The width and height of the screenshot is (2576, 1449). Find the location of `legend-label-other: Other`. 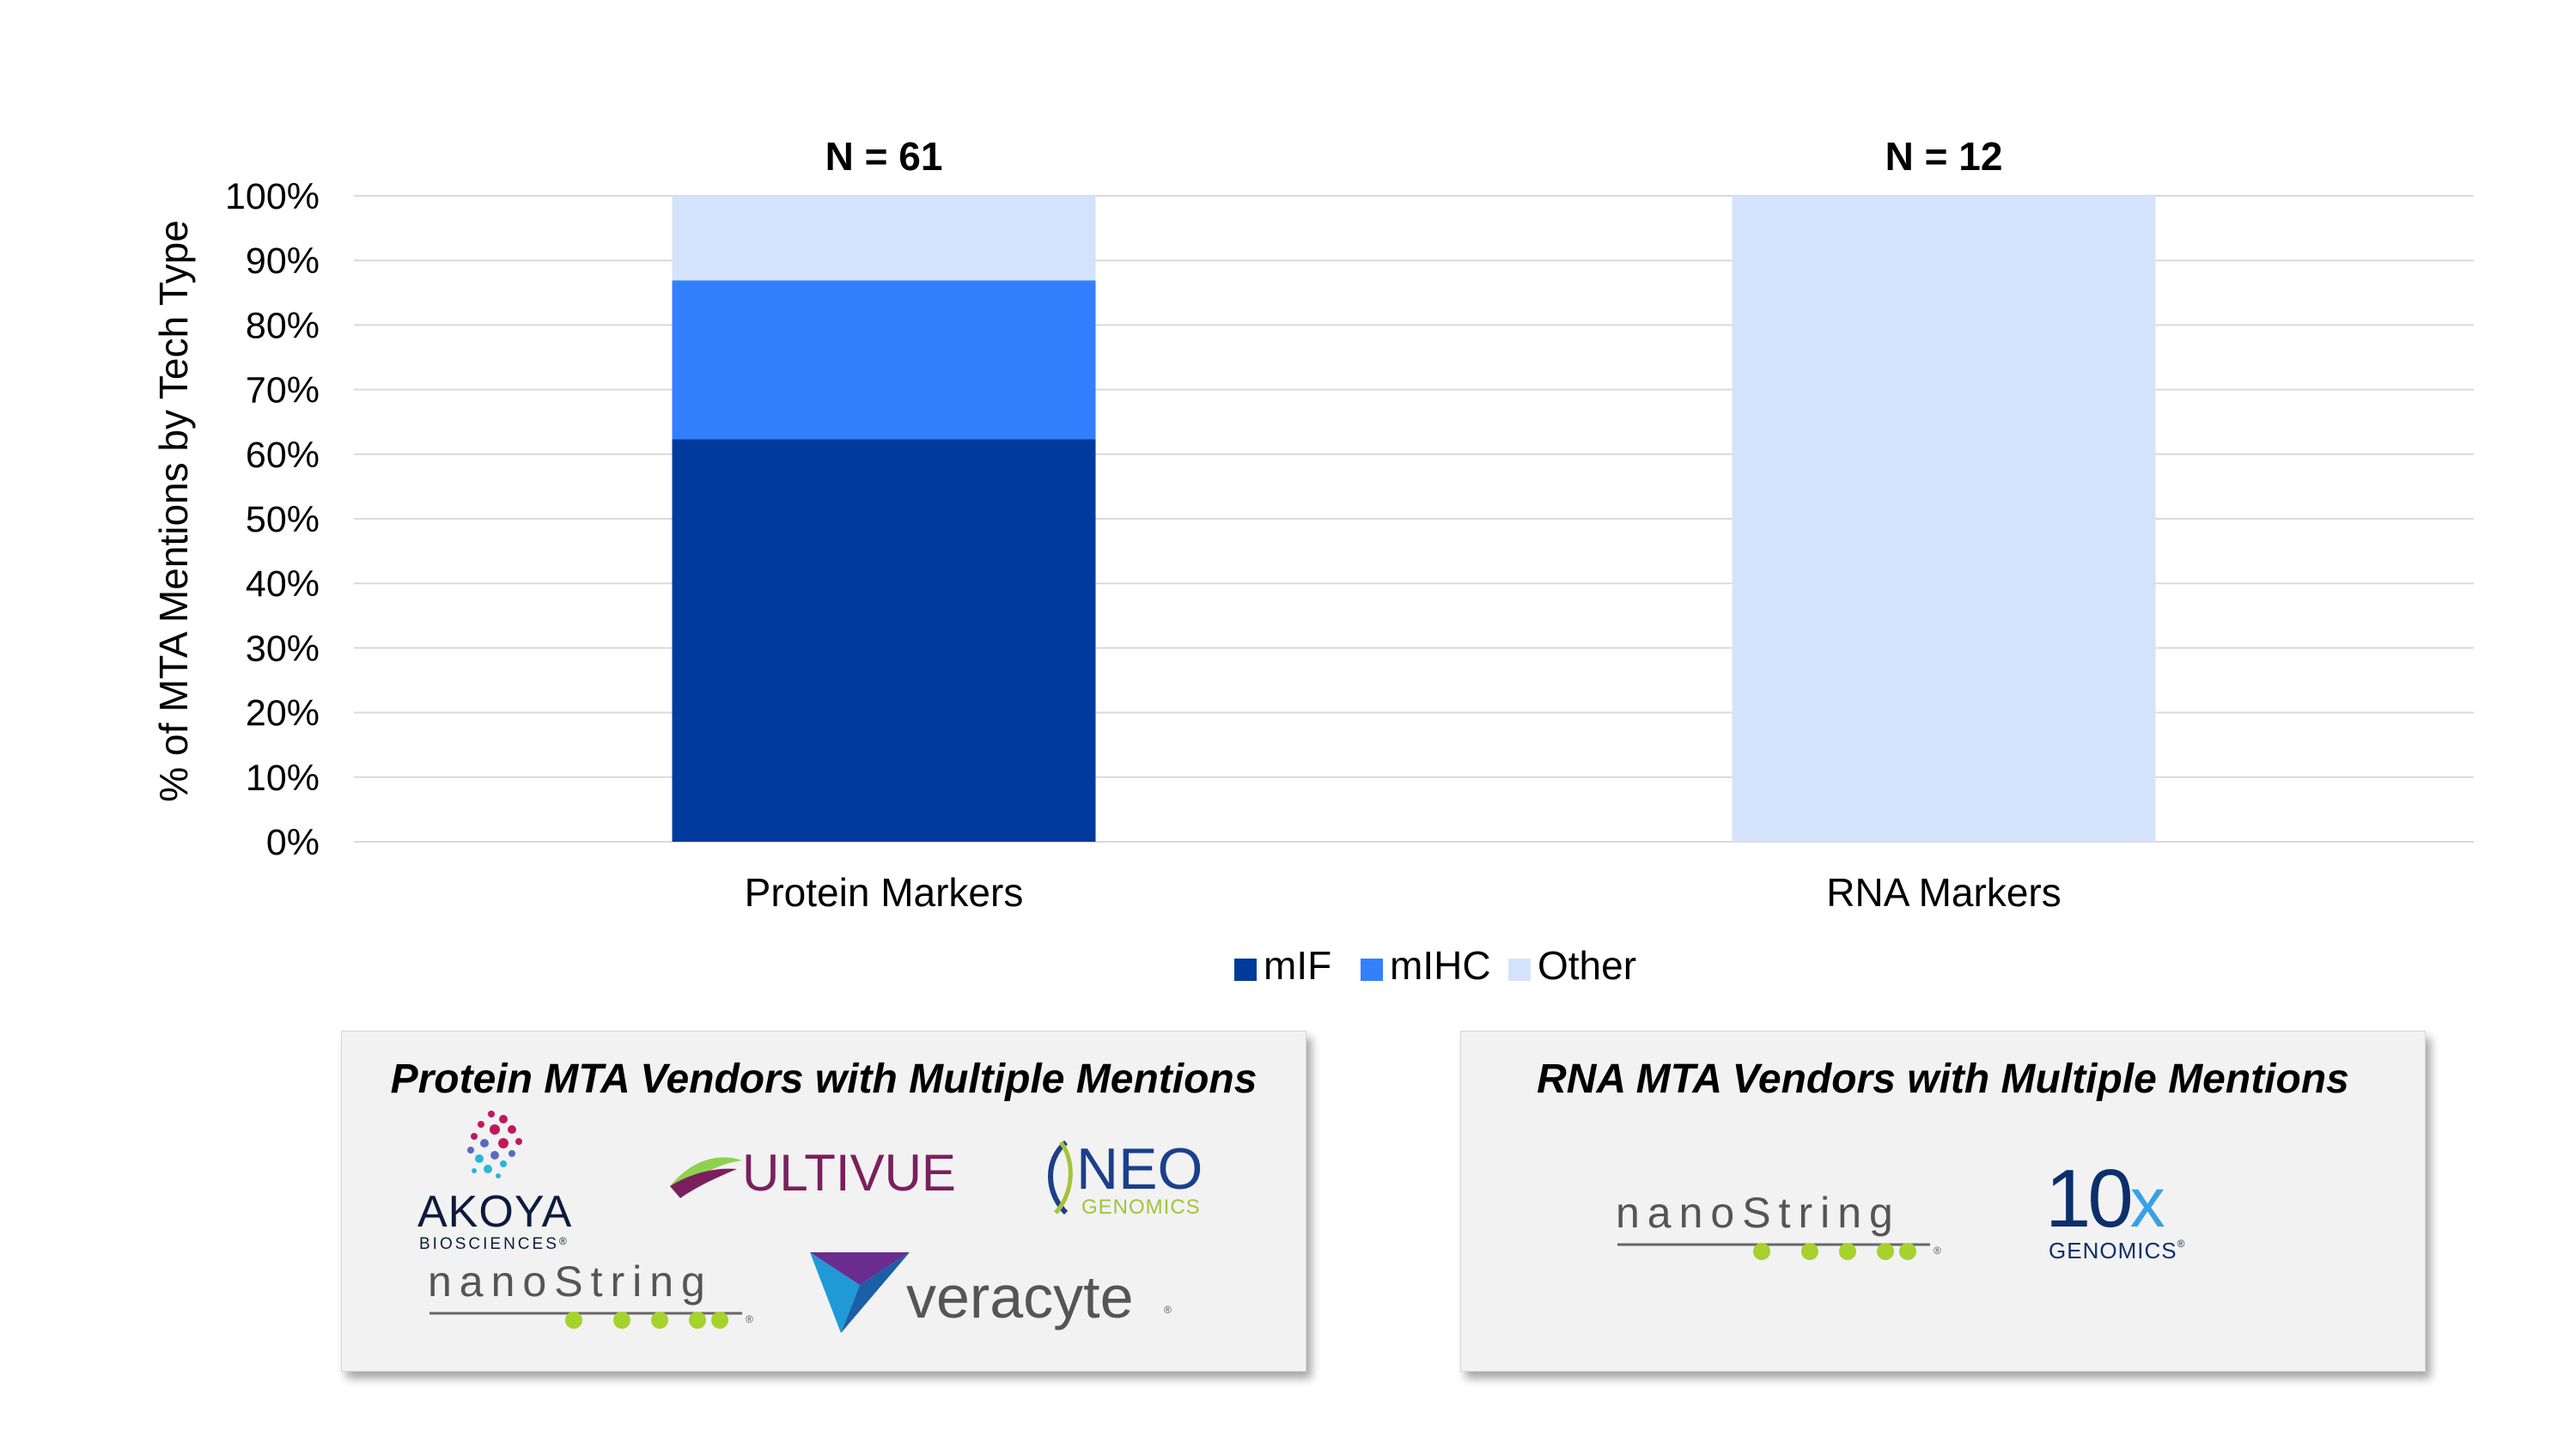

legend-label-other: Other is located at coordinates (1587, 965).